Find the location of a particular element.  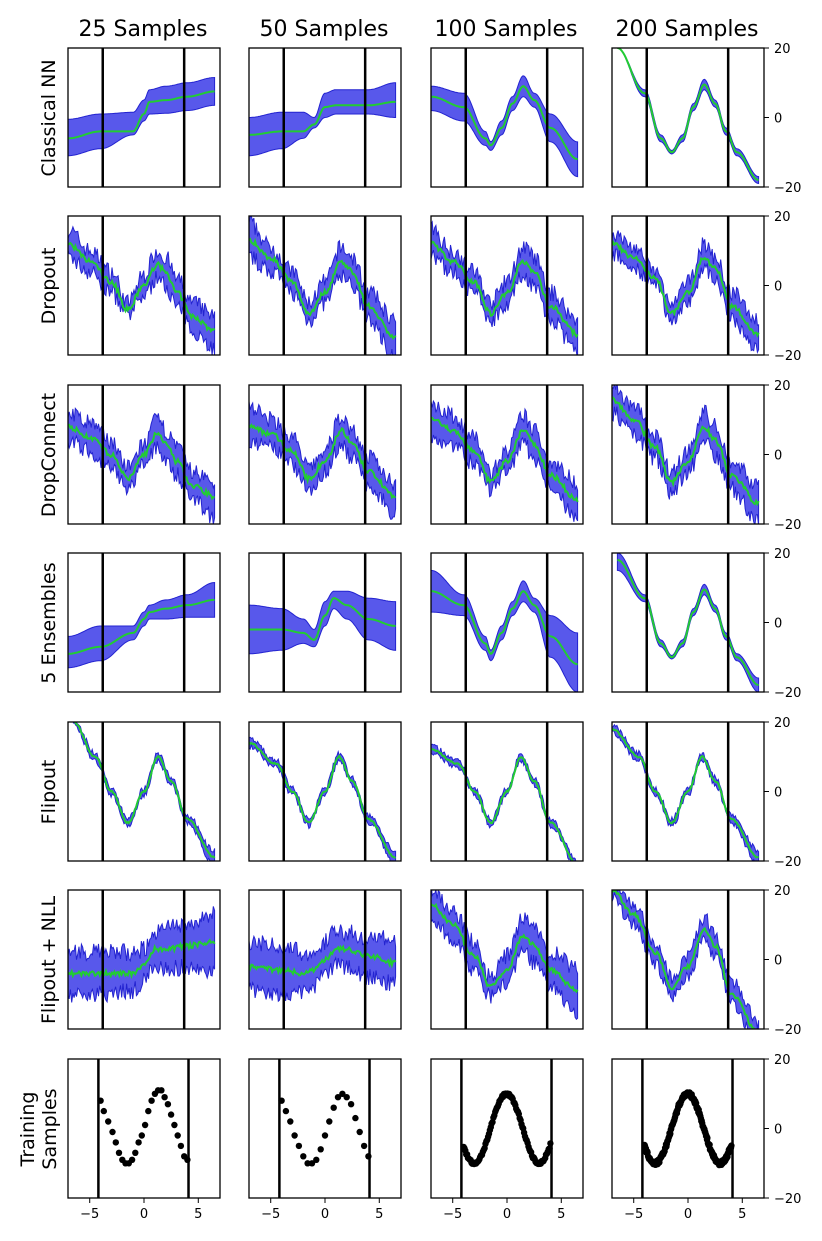

row-label-samples: Samples is located at coordinates (50, 1128).